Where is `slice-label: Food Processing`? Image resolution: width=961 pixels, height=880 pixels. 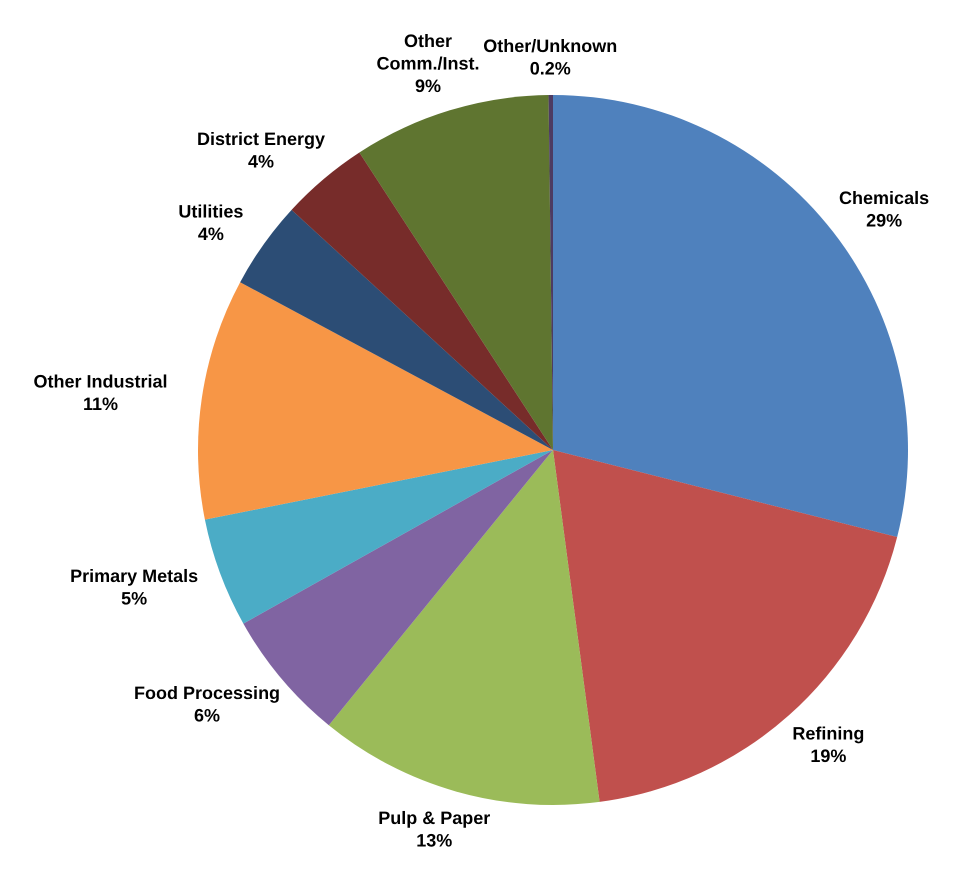 slice-label: Food Processing is located at coordinates (207, 692).